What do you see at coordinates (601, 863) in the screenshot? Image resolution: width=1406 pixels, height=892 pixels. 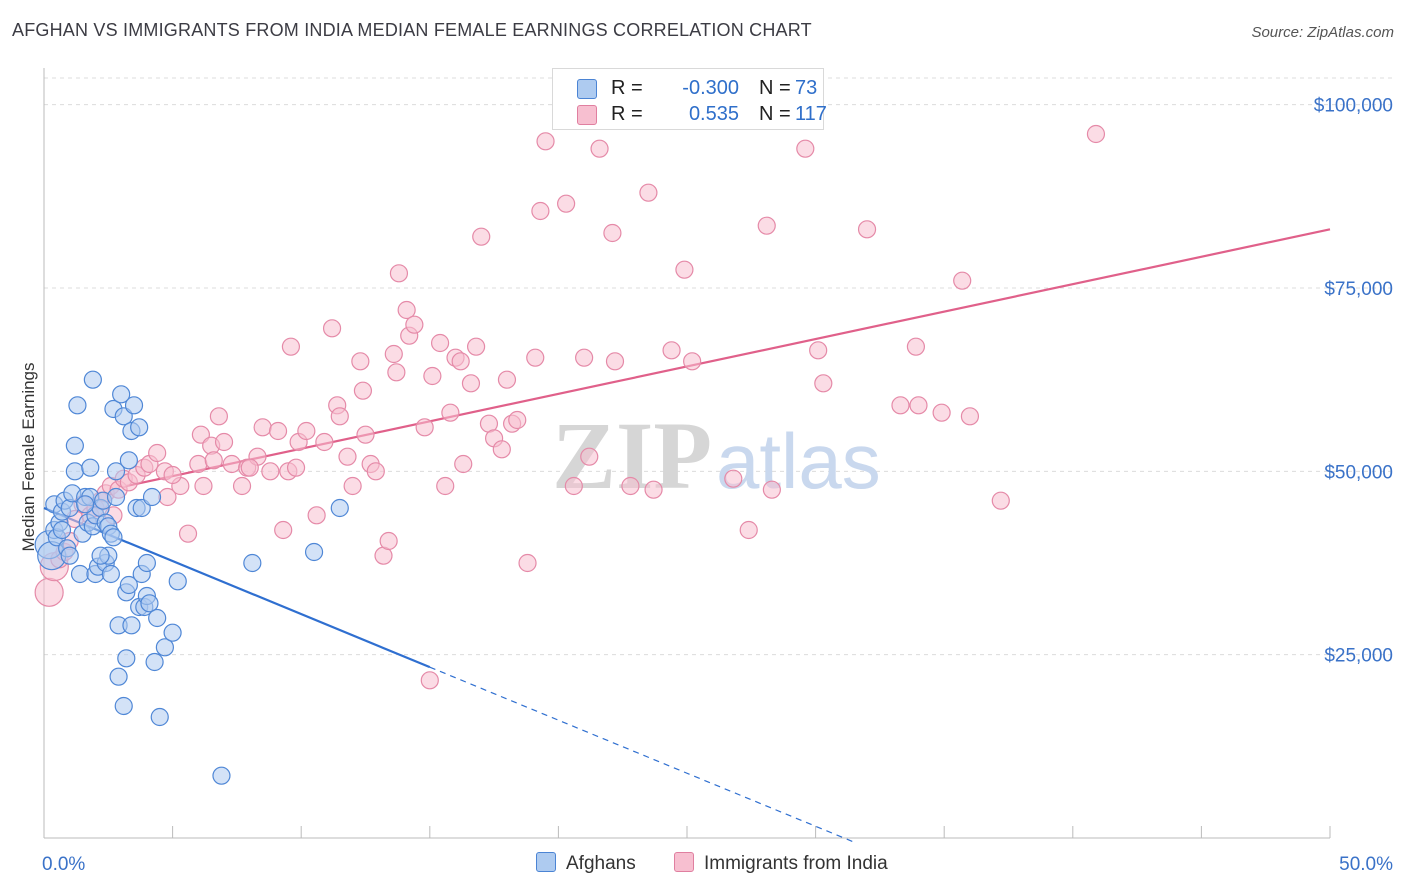 I see `afghans-legend-label: Afghans` at bounding box center [601, 863].